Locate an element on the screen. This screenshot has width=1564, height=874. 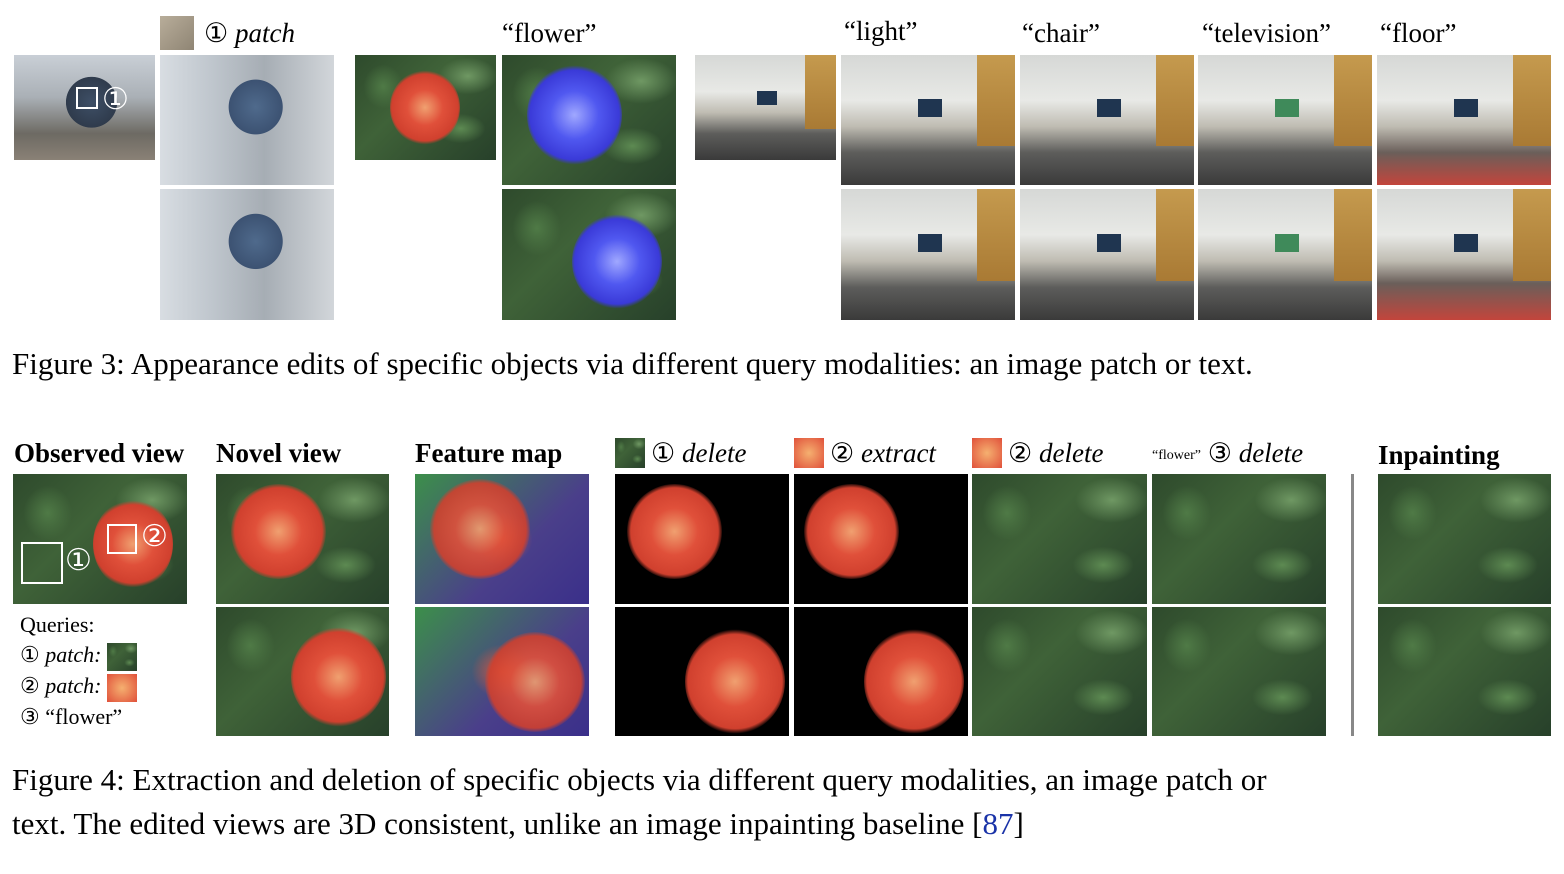
query-patch-thumbnail is located at coordinates (177, 33).